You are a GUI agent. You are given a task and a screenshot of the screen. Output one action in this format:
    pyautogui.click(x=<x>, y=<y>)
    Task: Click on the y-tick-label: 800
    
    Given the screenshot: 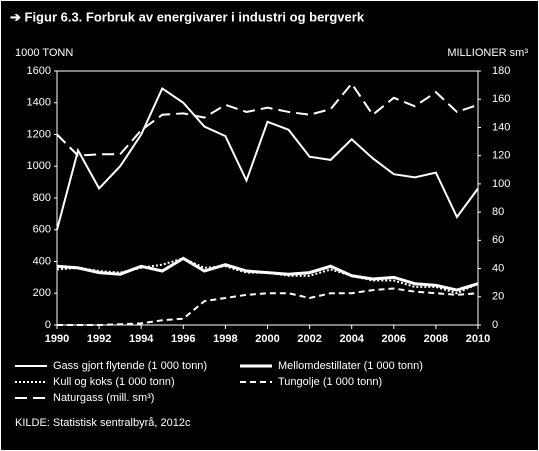 What is the action you would take?
    pyautogui.click(x=42, y=198)
    